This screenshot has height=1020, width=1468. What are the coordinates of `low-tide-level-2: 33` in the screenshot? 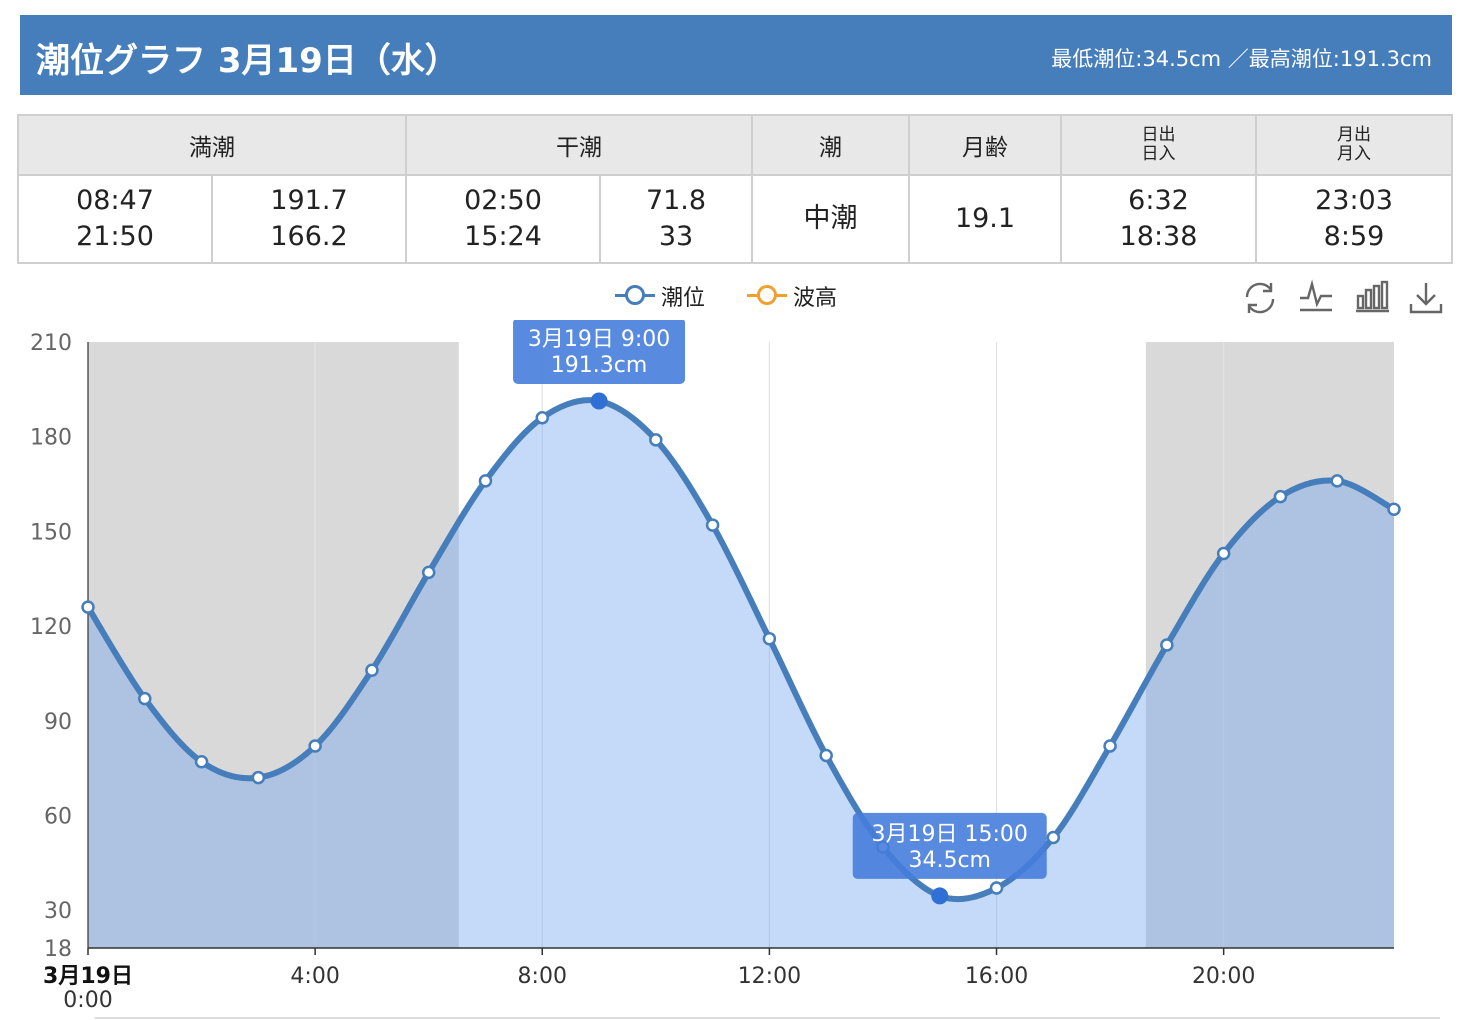 It's located at (676, 236).